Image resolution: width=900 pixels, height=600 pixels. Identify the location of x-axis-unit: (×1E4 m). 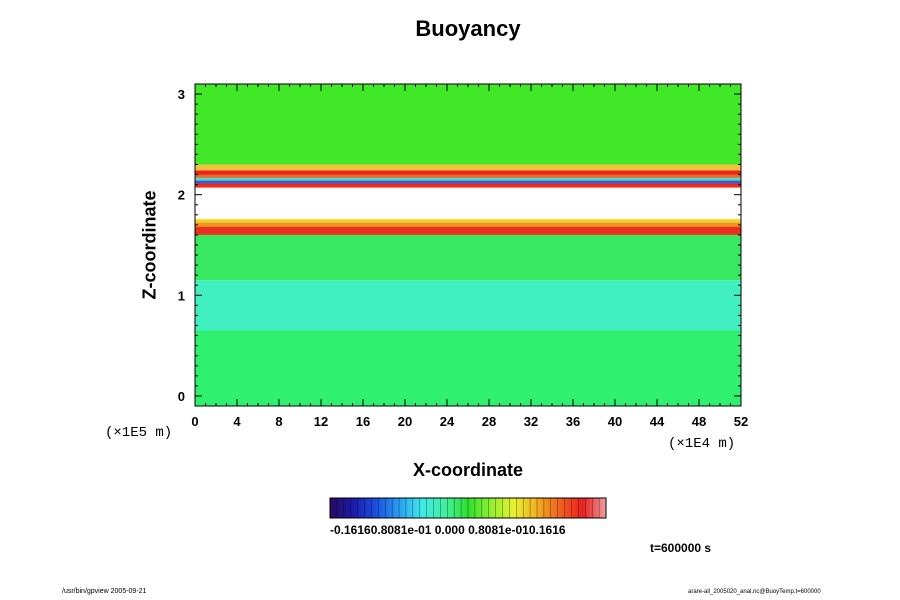
(702, 444).